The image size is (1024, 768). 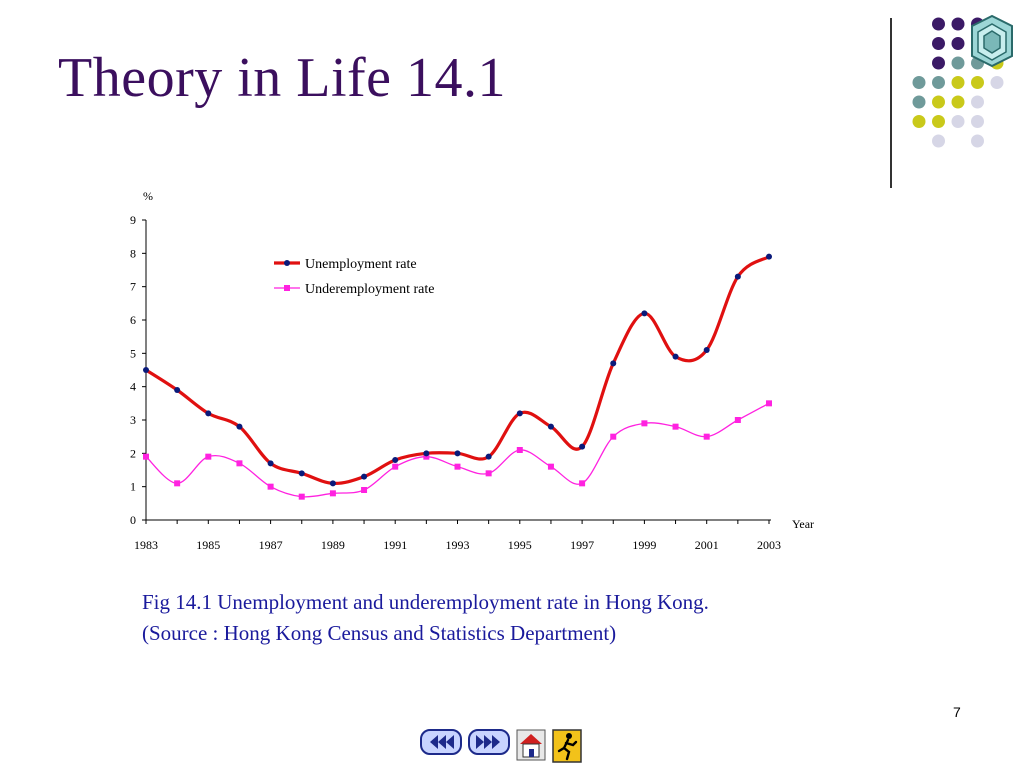 What do you see at coordinates (133, 453) in the screenshot?
I see `y-tick-label: 2` at bounding box center [133, 453].